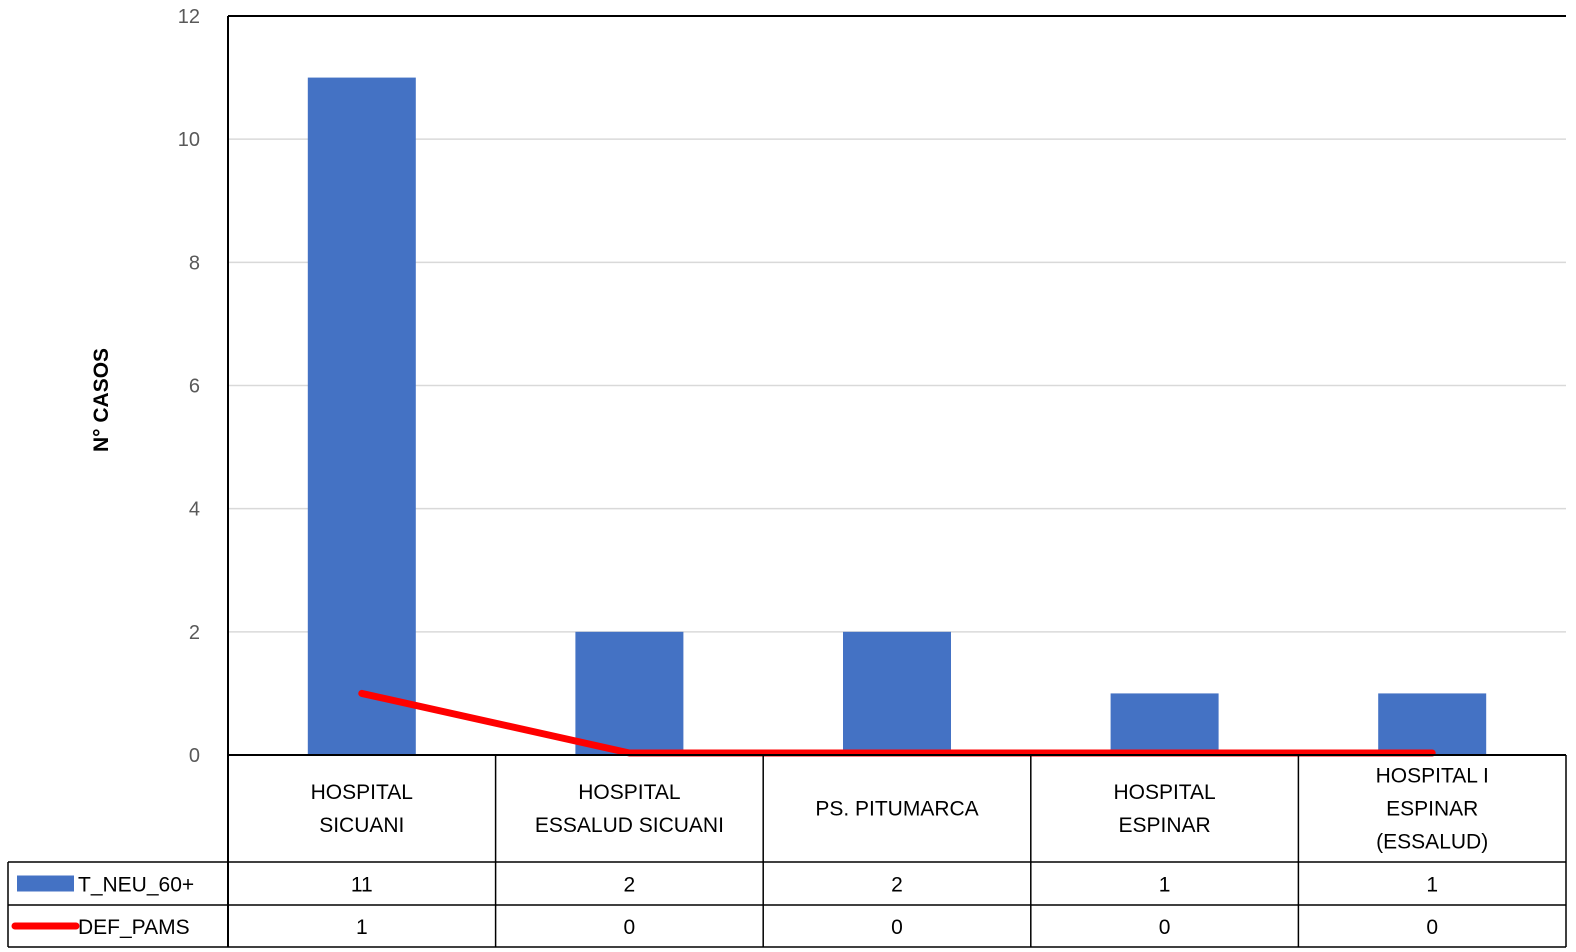 This screenshot has width=1576, height=952. I want to click on category-label: PS. PITUMARCA, so click(896, 809).